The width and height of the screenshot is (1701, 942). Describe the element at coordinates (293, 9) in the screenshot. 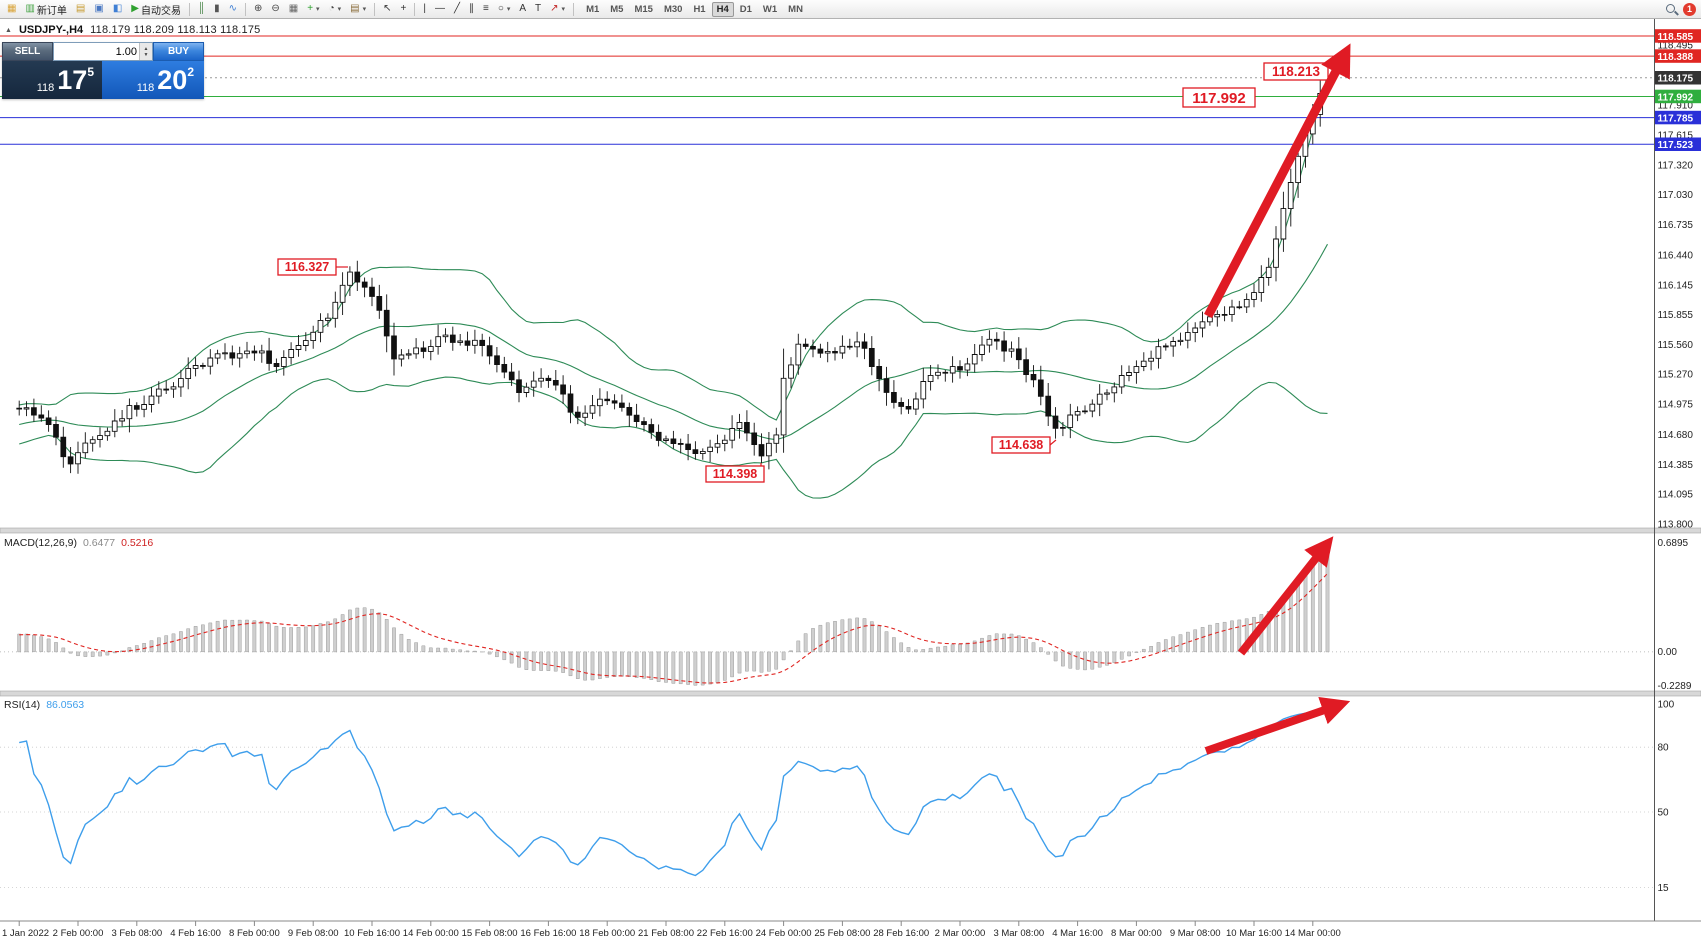

I see `tile-windows-button: ▦` at that location.